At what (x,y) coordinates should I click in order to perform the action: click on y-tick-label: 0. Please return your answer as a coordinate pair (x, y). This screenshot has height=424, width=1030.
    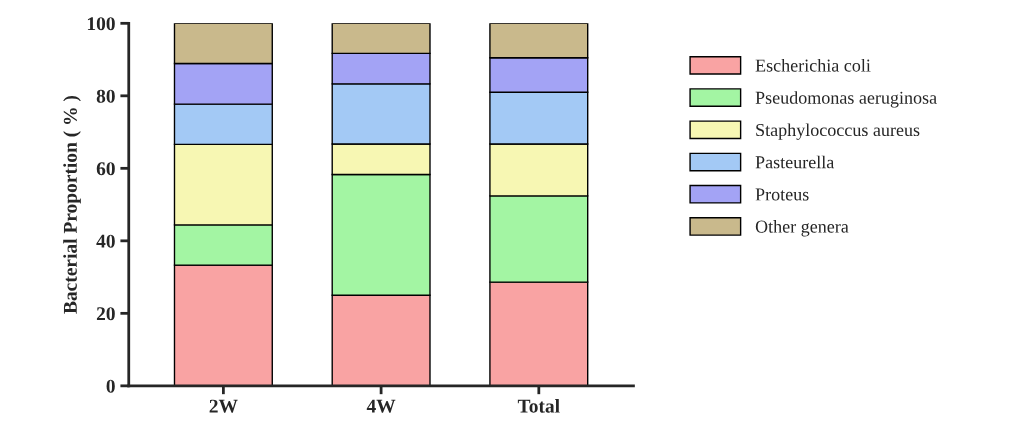
    Looking at the image, I should click on (110, 386).